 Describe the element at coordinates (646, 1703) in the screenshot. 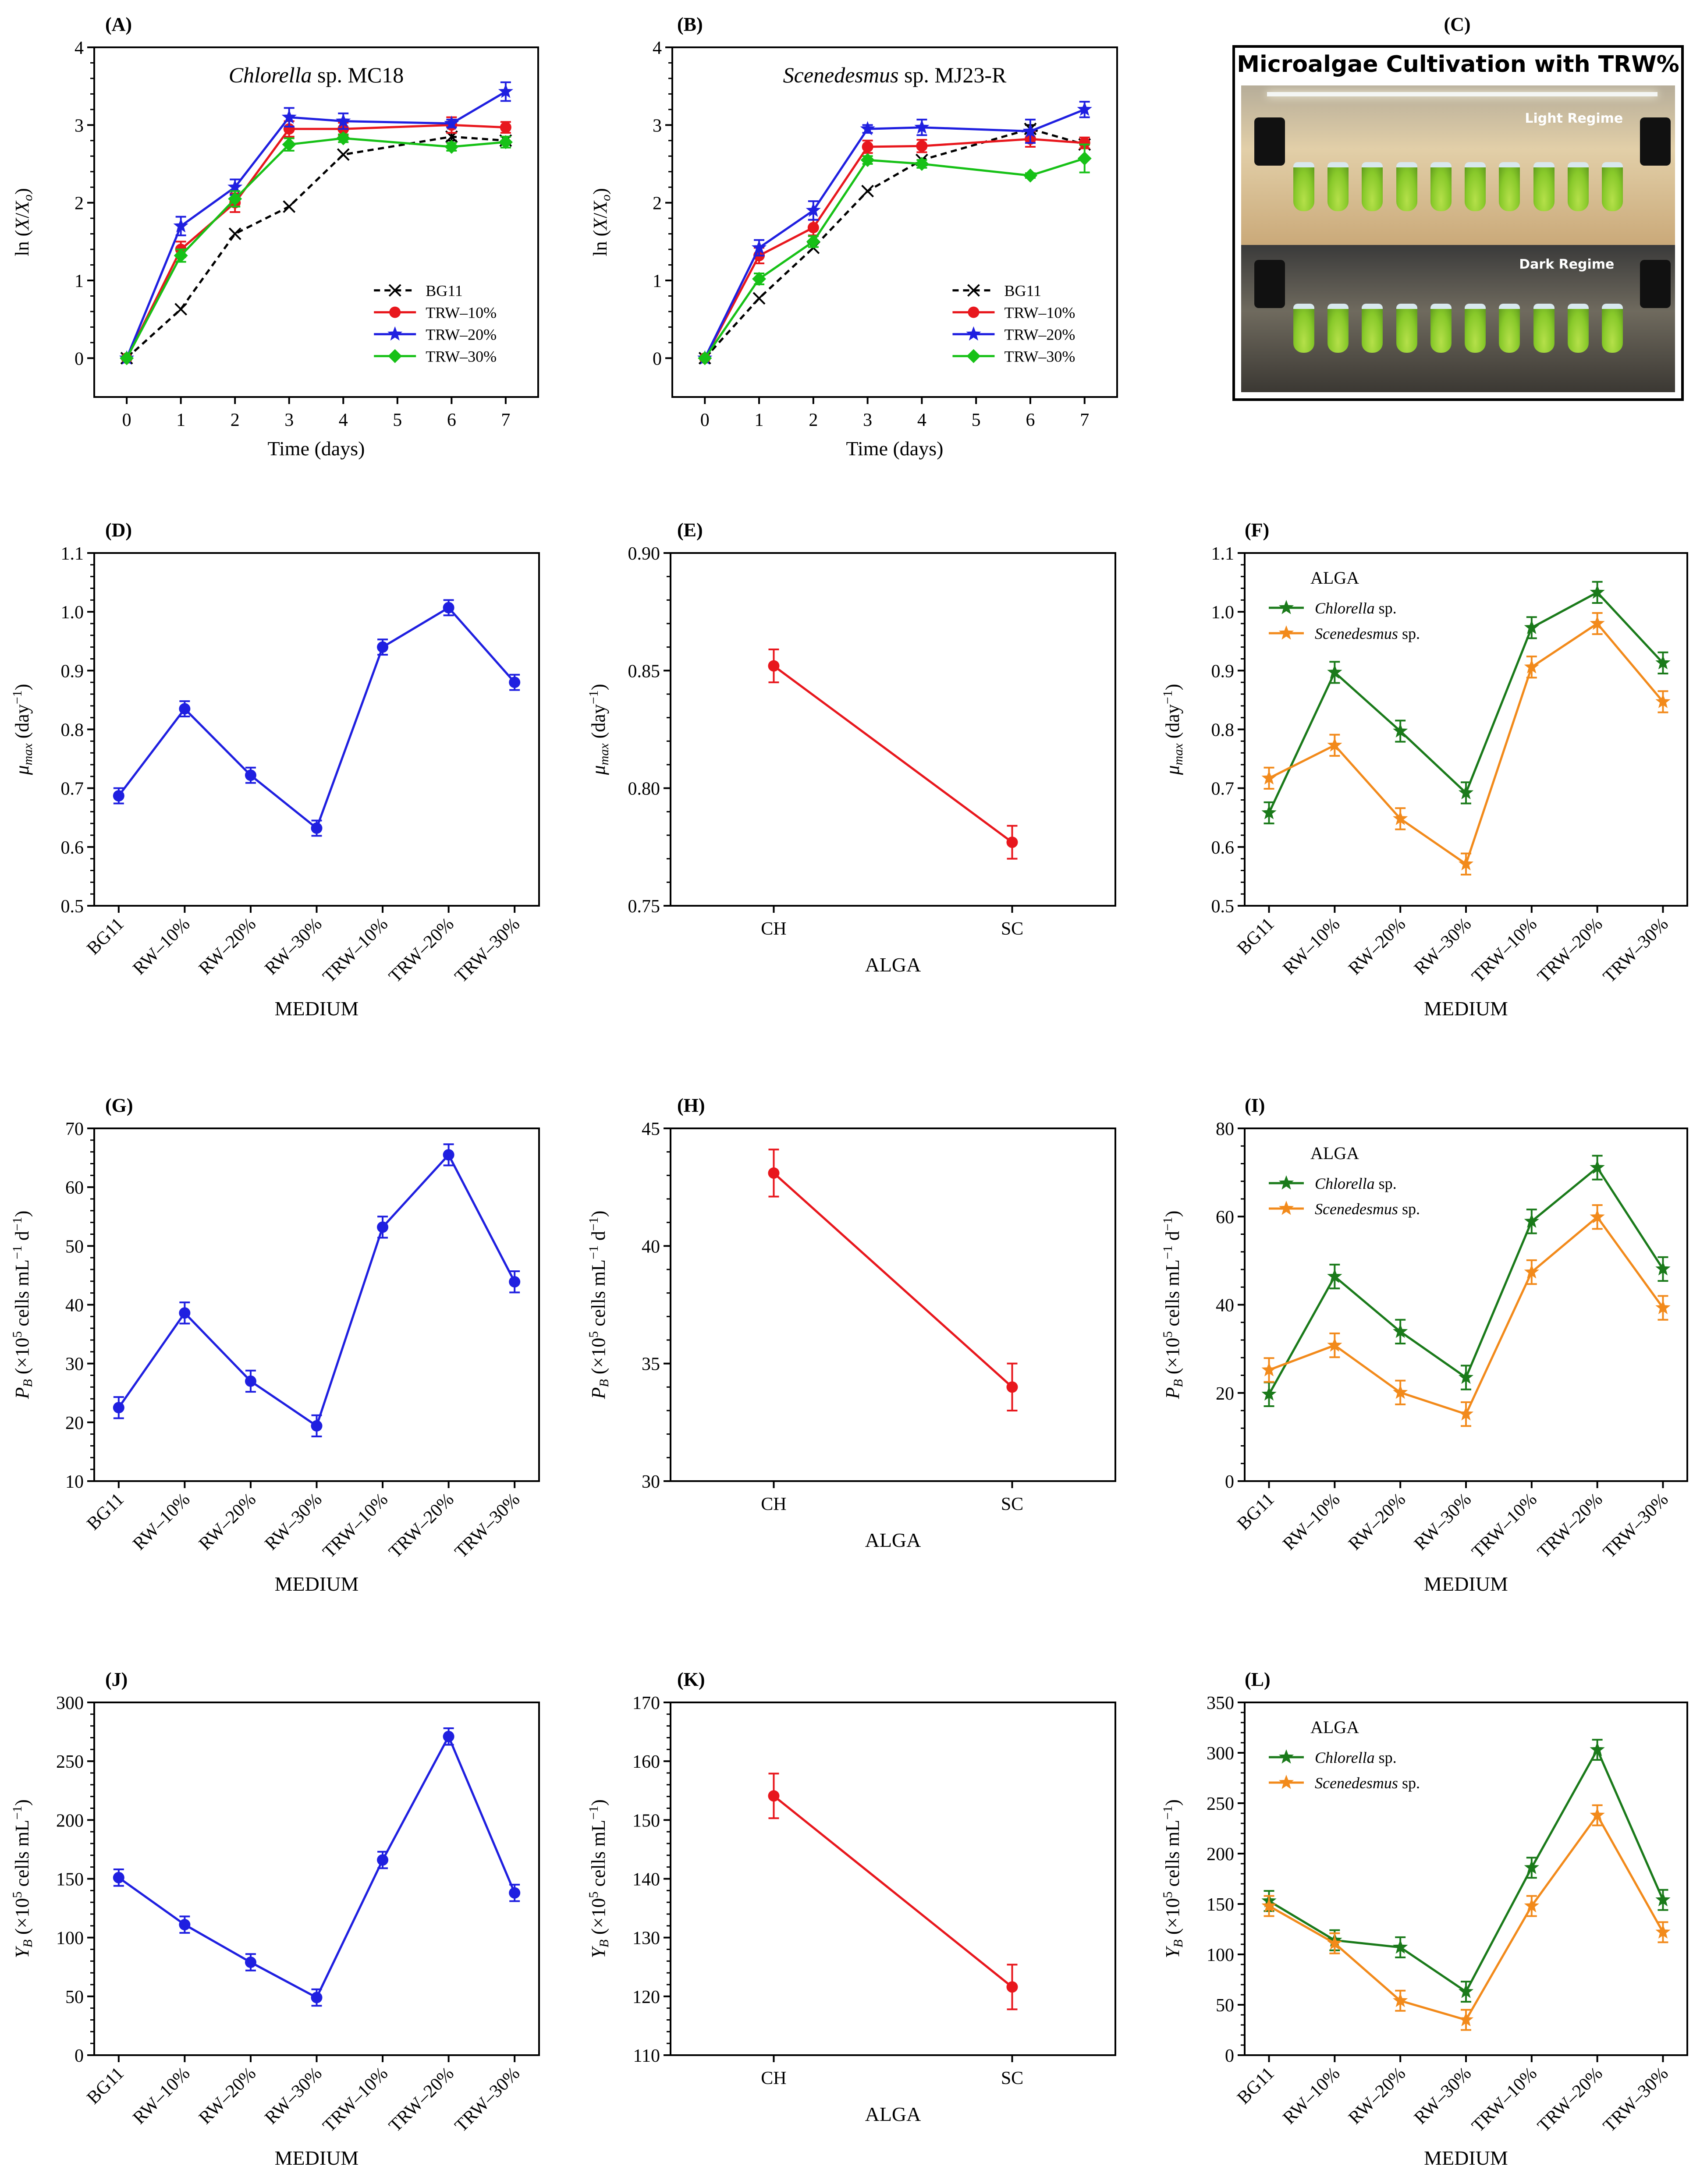

I see `y-tick-label: 170` at that location.